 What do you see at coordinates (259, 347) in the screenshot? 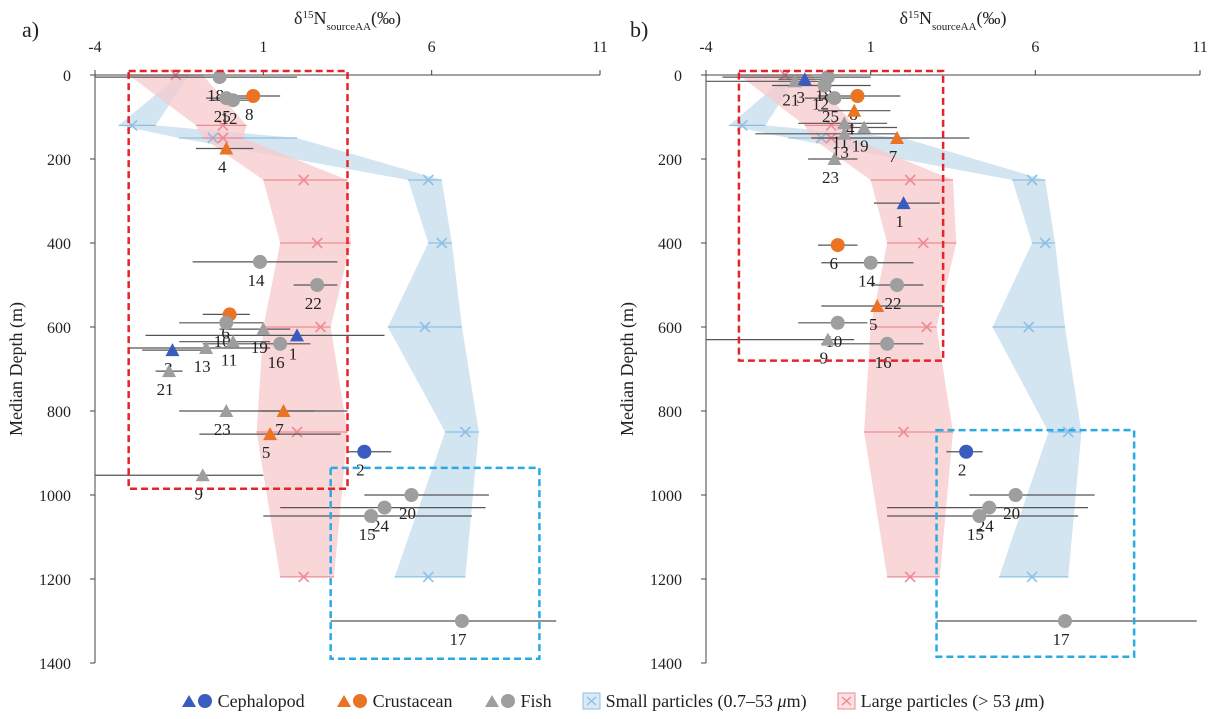
I see `organism-label-19: 19` at bounding box center [259, 347].